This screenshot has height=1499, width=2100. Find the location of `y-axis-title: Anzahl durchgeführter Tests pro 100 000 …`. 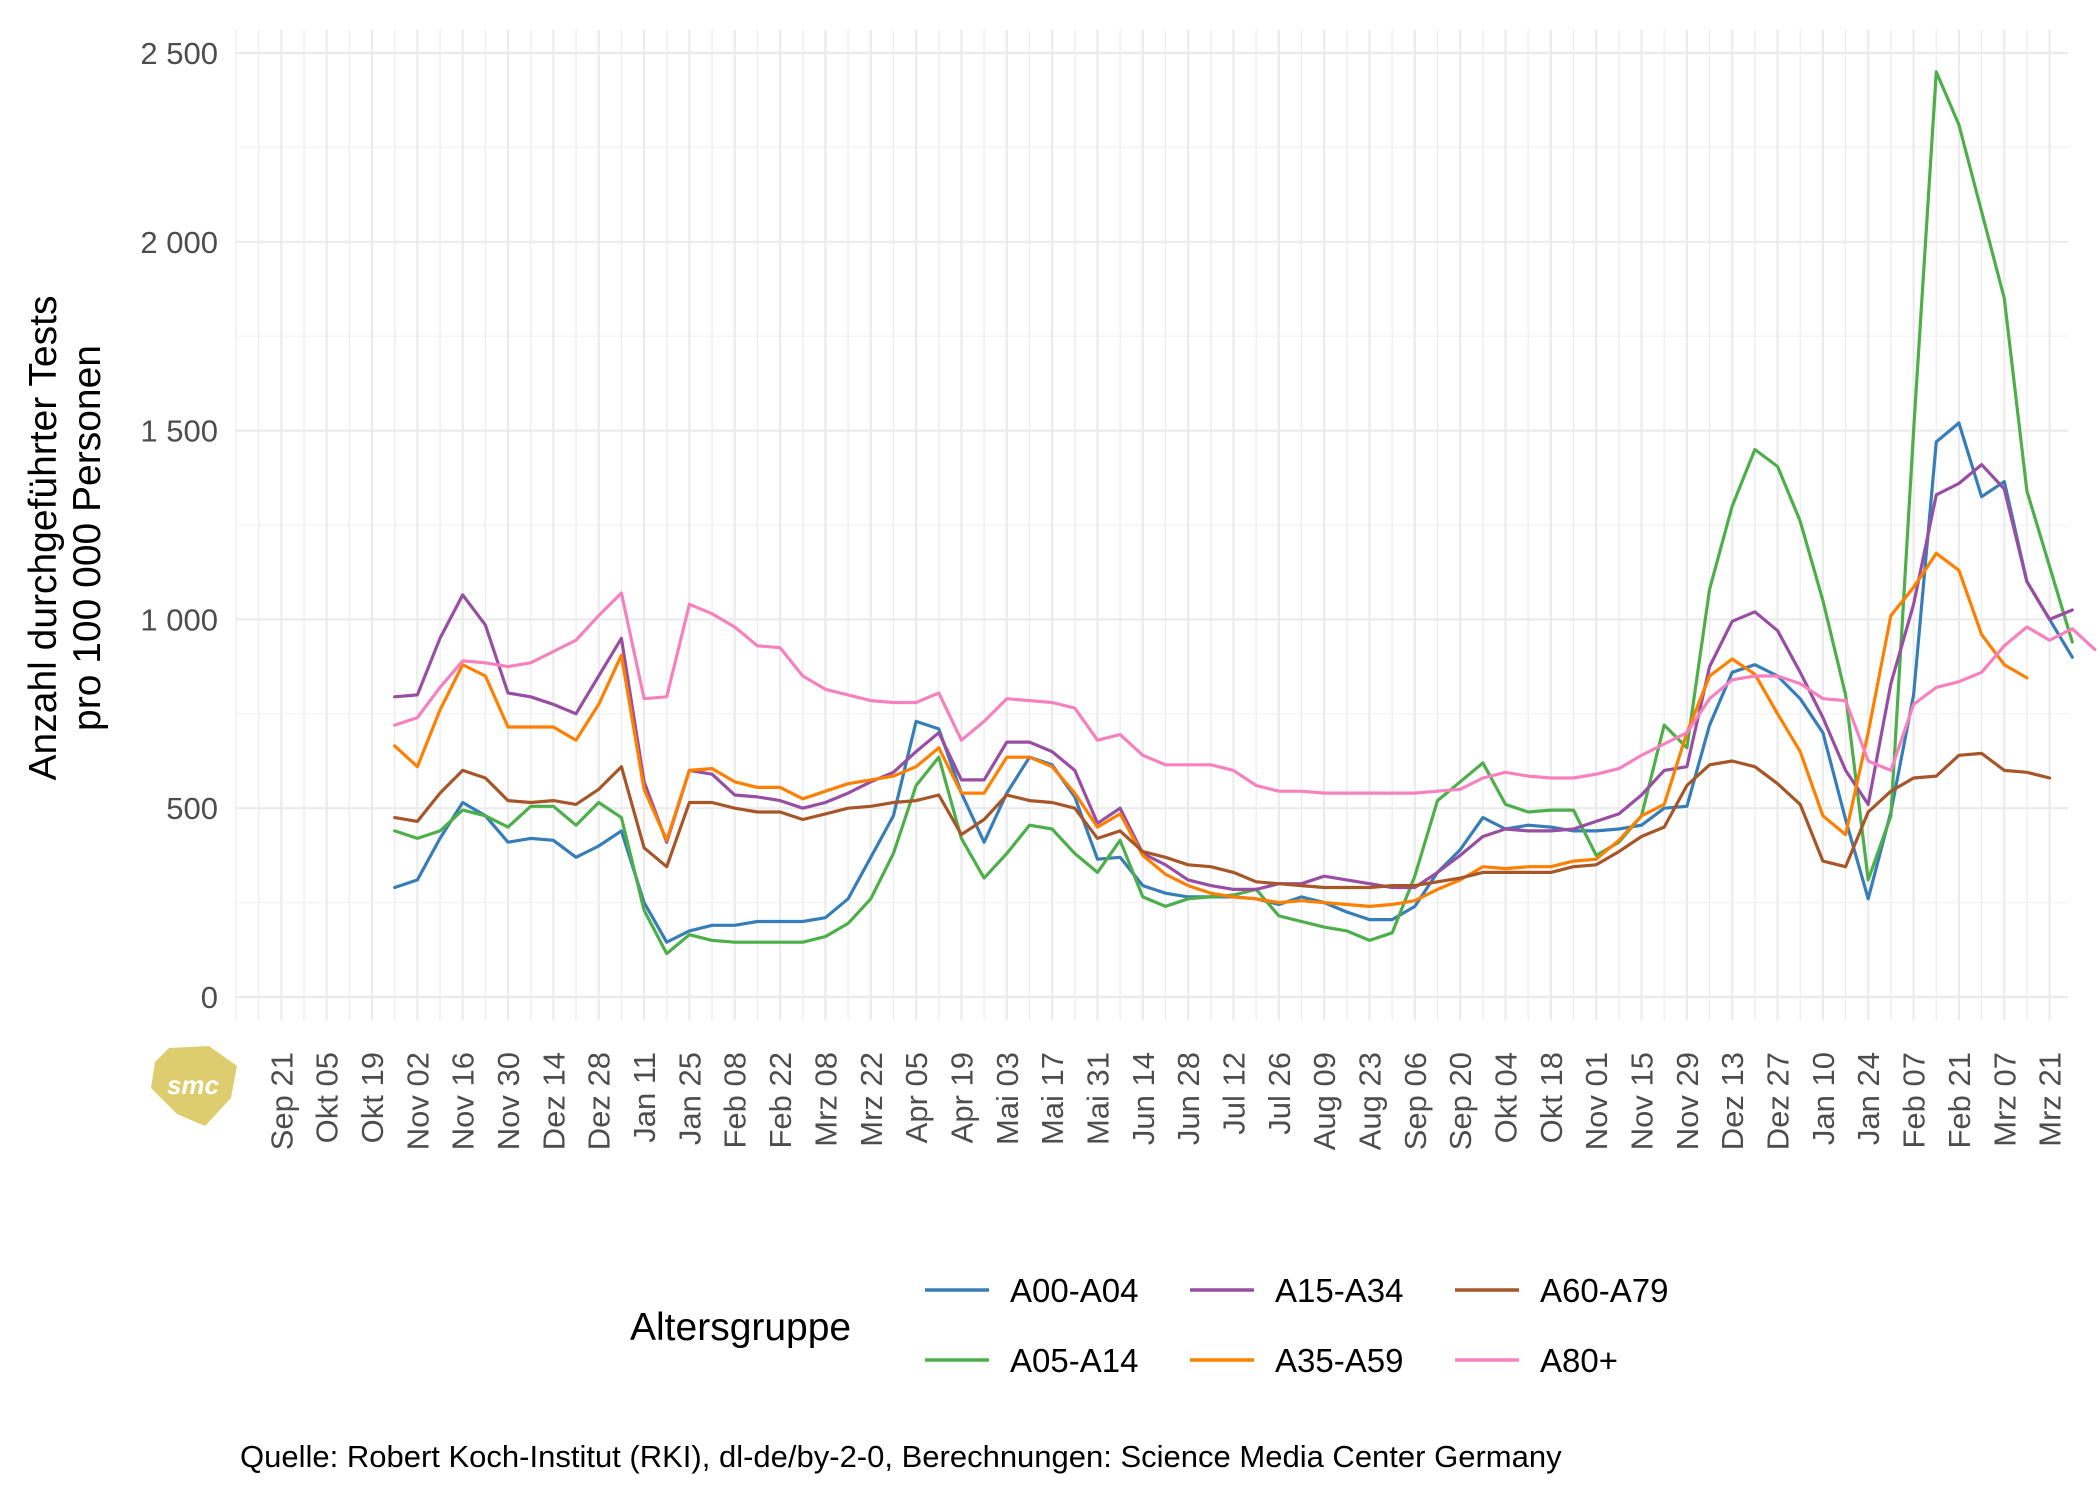

y-axis-title: Anzahl durchgeführter Tests pro 100 000 … is located at coordinates (65, 538).